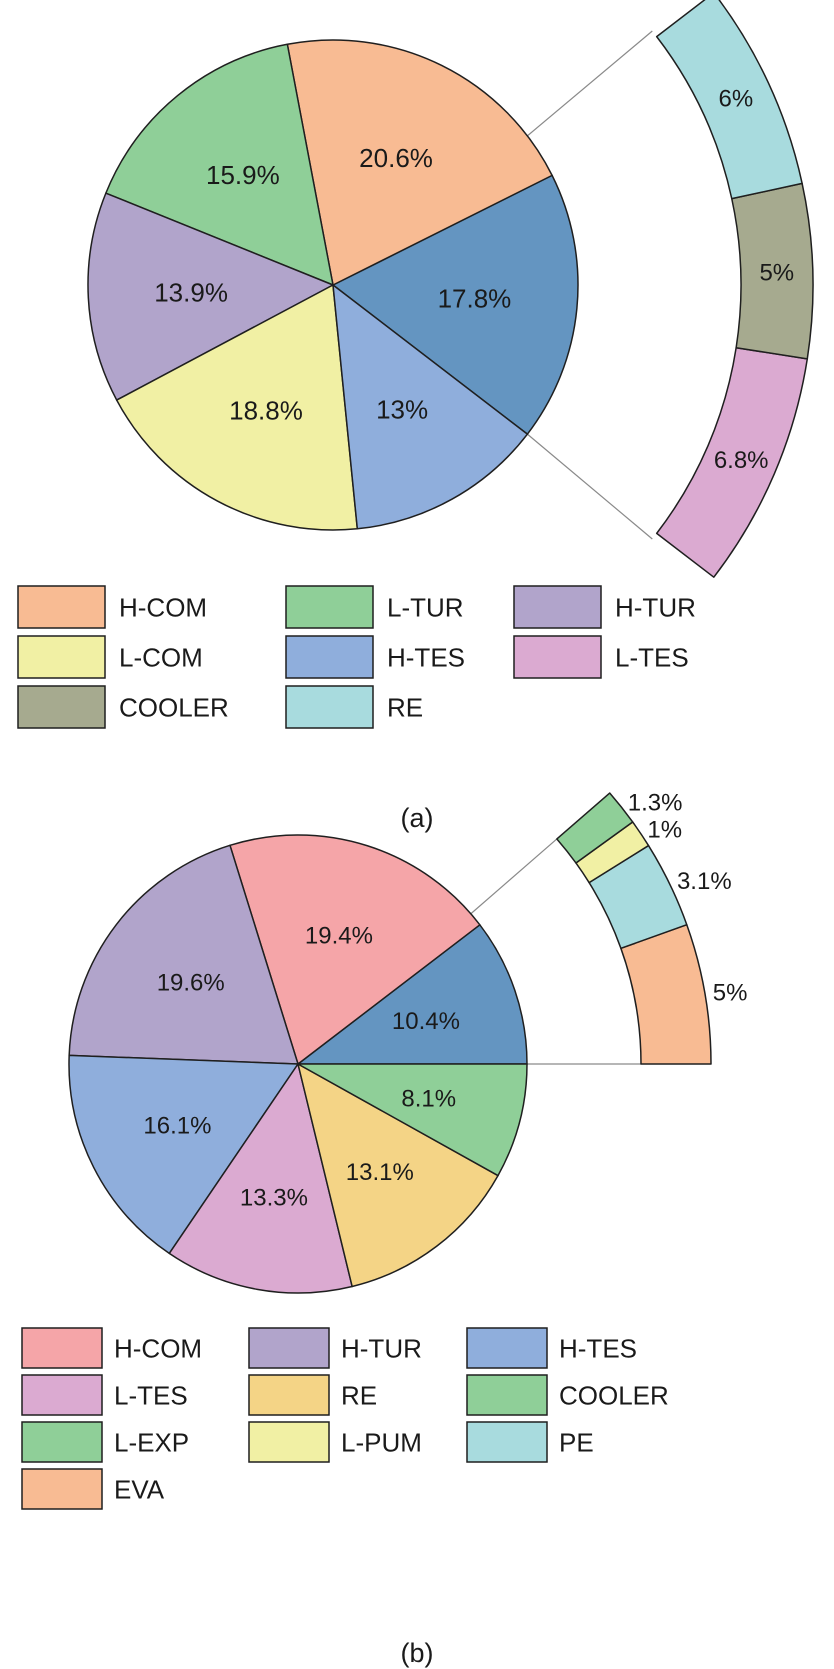 The image size is (834, 1669). What do you see at coordinates (191, 982) in the screenshot?
I see `pie-slice-label: 19.6%` at bounding box center [191, 982].